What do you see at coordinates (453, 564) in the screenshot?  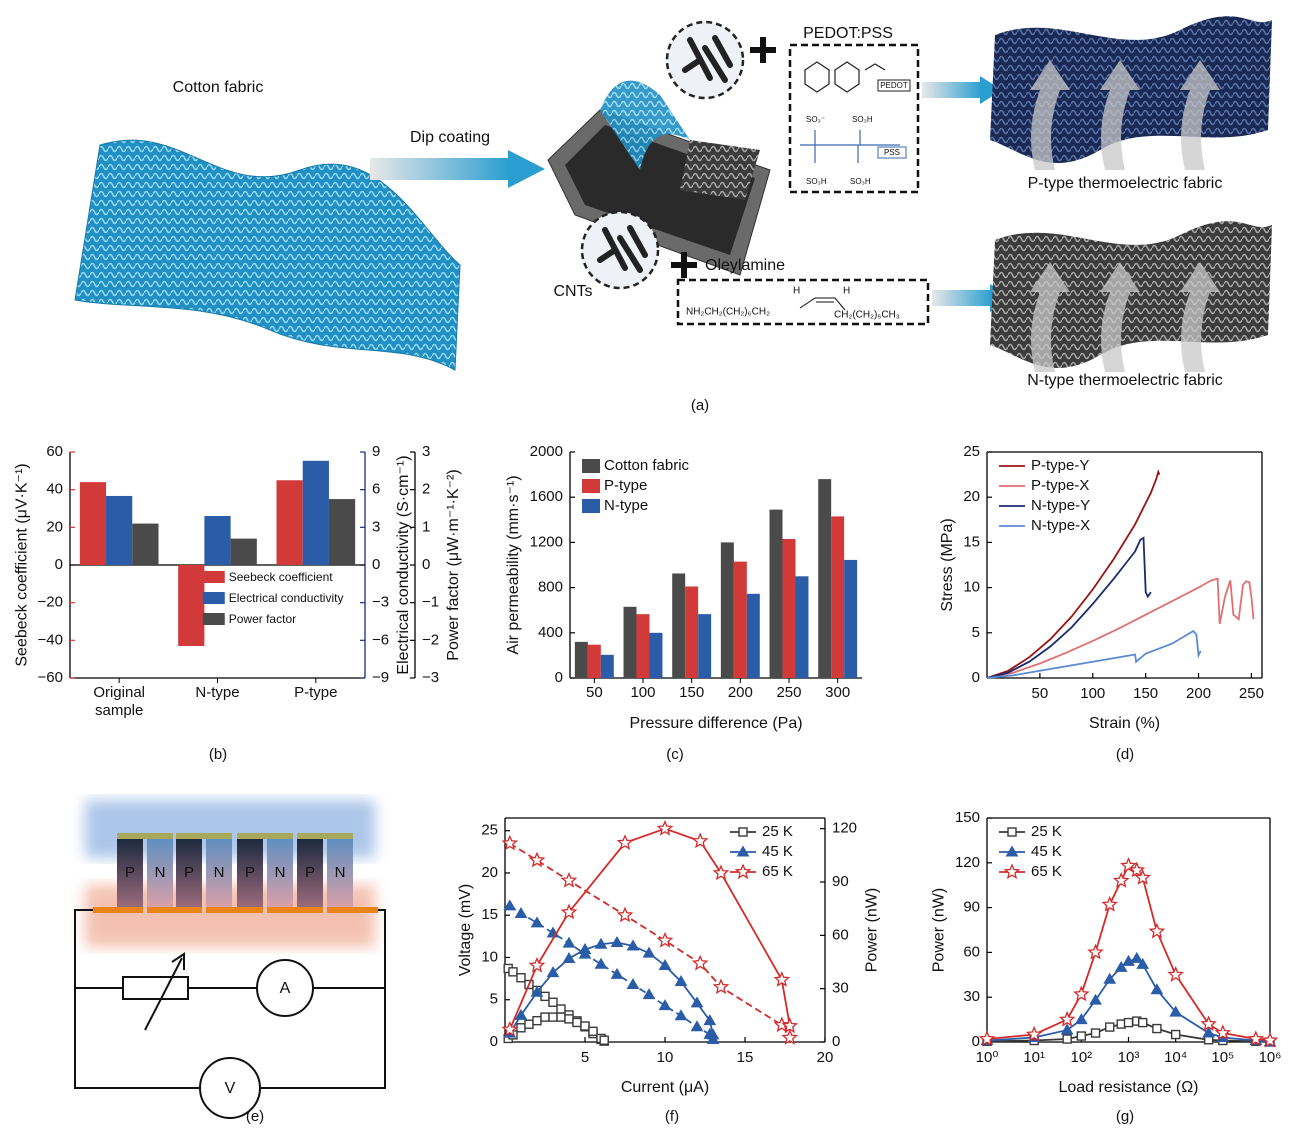 I see `axis-title: Power factor (μW·m⁻¹·K⁻²)` at bounding box center [453, 564].